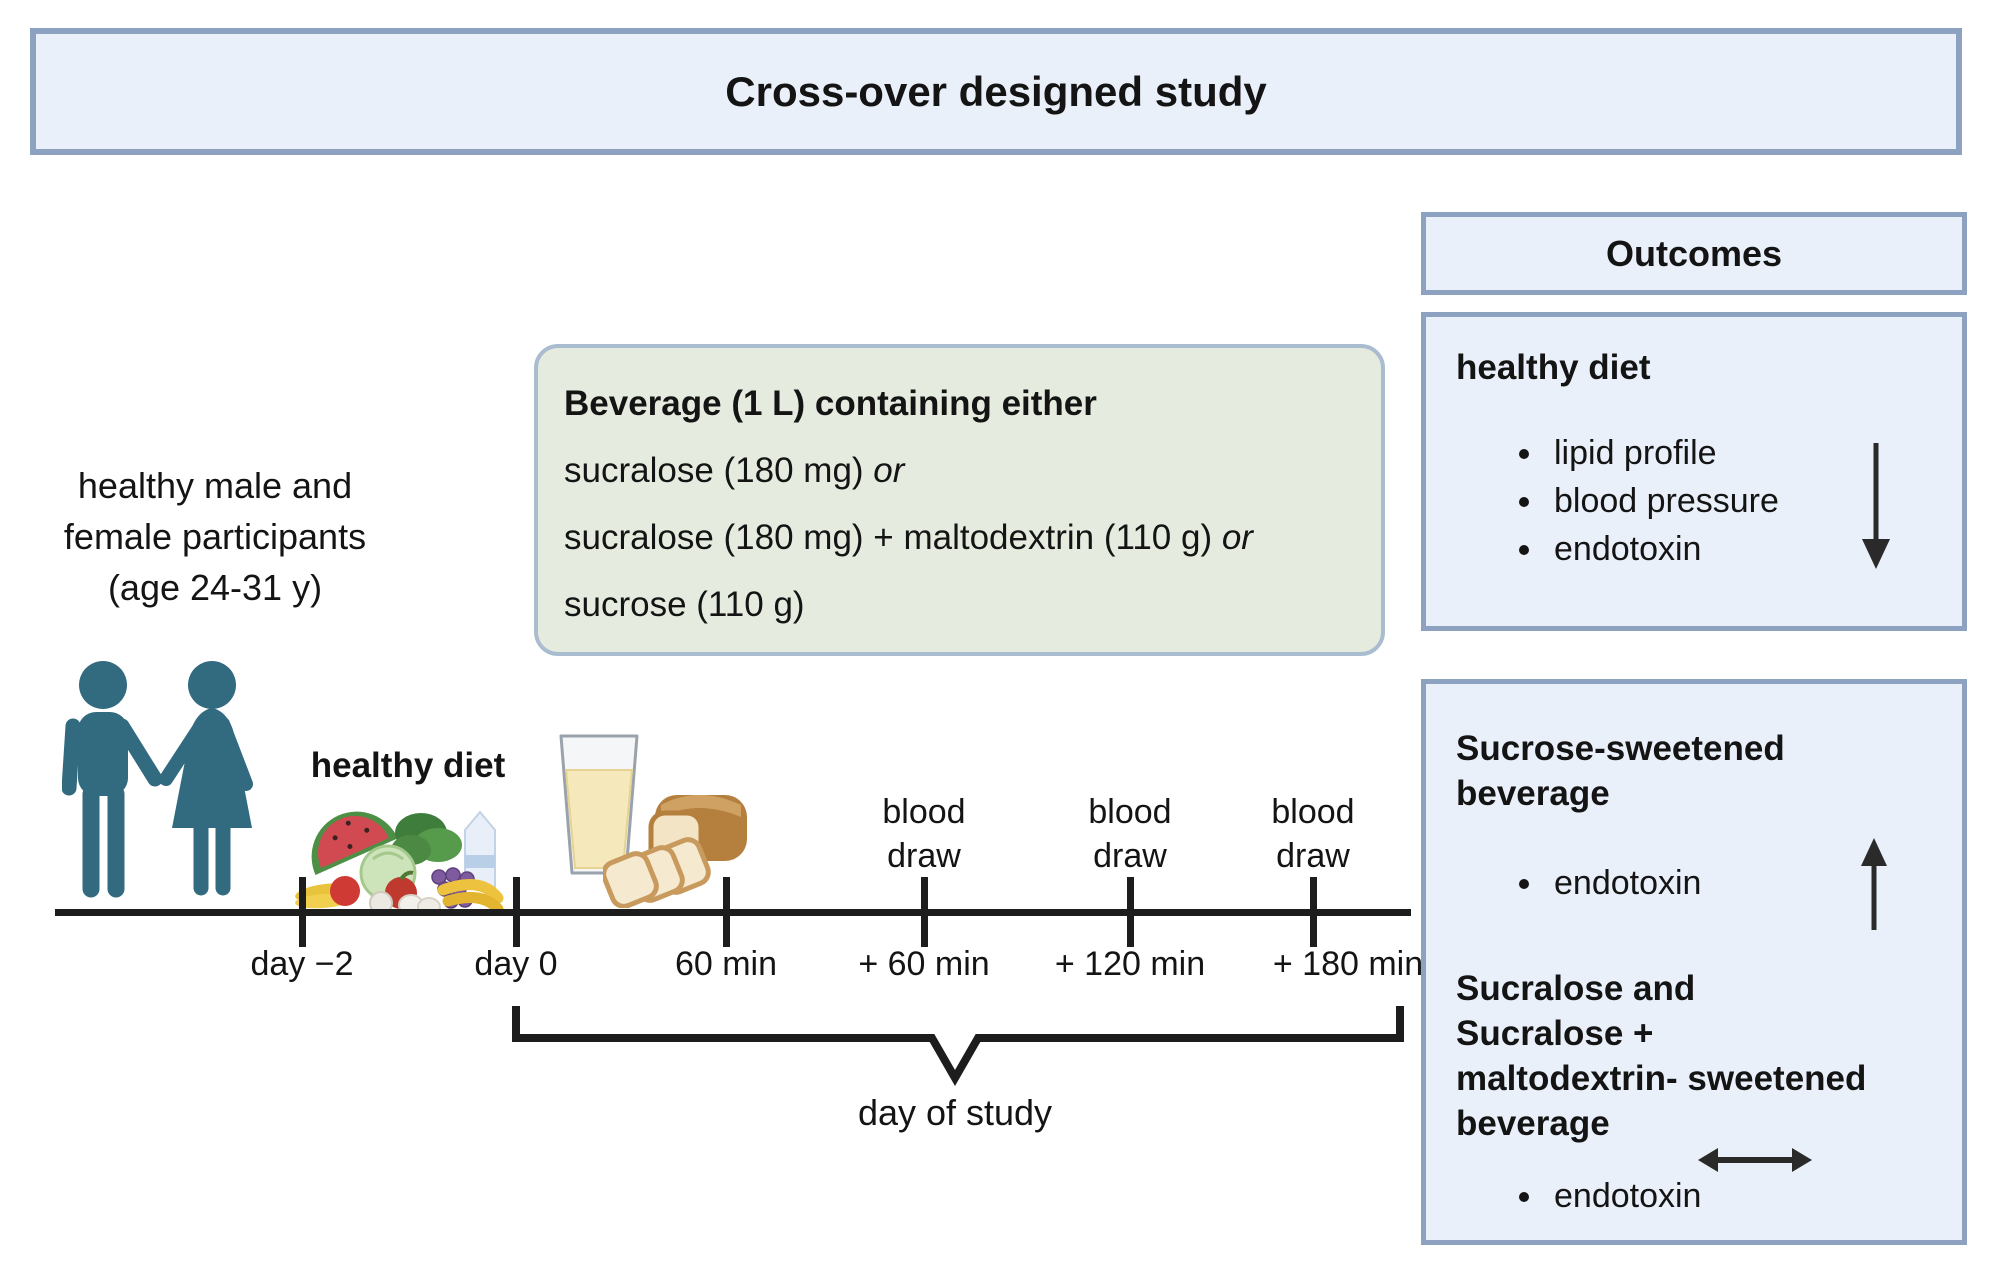 The height and width of the screenshot is (1278, 2000). I want to click on outcomes-title: Outcomes, so click(1694, 253).